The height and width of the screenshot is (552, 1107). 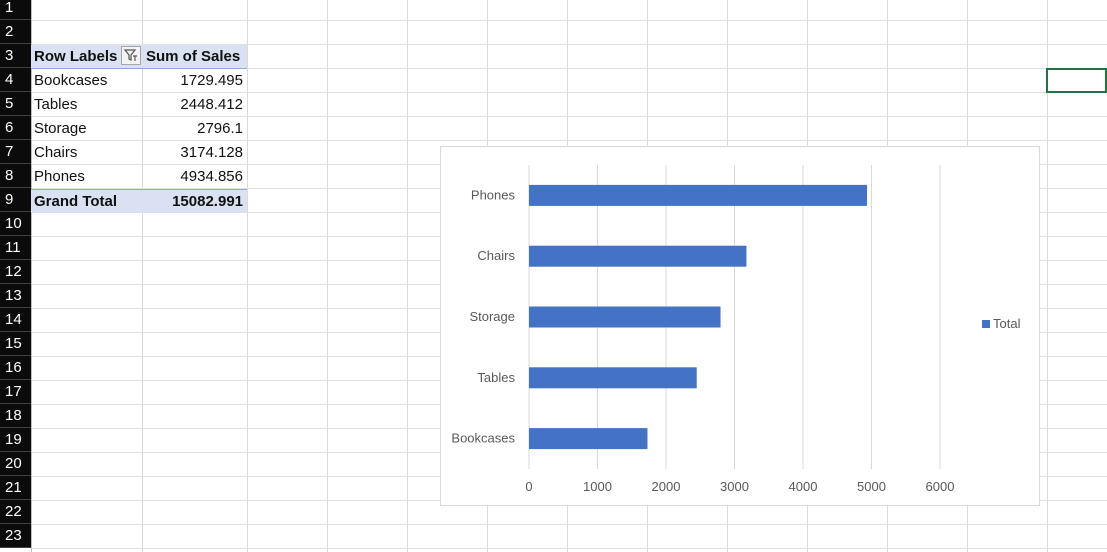 I want to click on pivot-grand-total-label: Grand Total, so click(x=87, y=201).